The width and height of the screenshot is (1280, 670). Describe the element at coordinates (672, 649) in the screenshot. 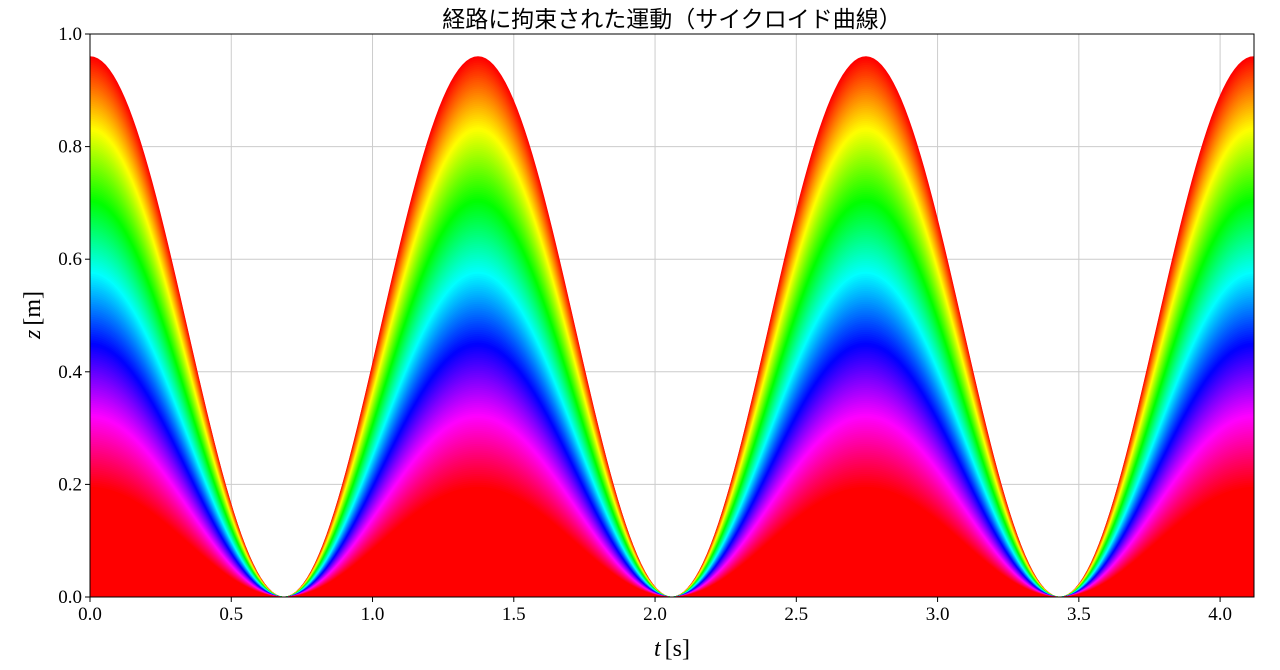

I see `x-axis-label: t [s]` at that location.